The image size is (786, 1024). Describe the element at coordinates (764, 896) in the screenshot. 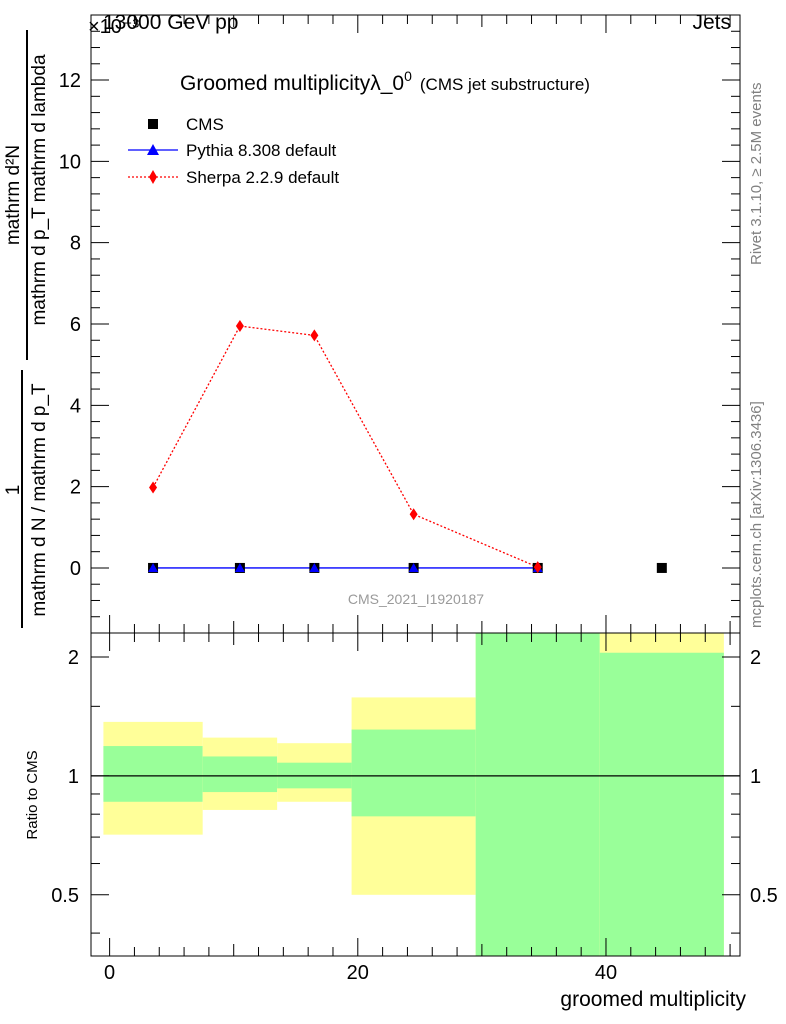

I see `ratio-y-tick-label-right: 0.5` at that location.